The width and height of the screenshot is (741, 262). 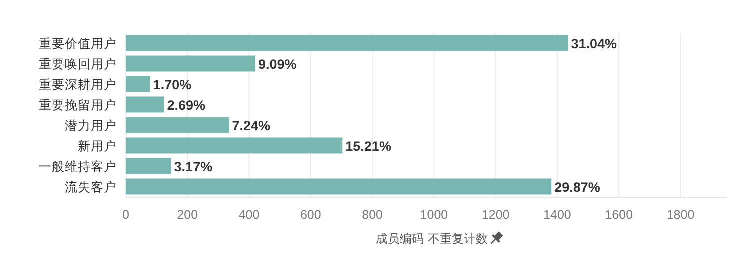 I want to click on x-tick-label: 600, so click(x=311, y=215).